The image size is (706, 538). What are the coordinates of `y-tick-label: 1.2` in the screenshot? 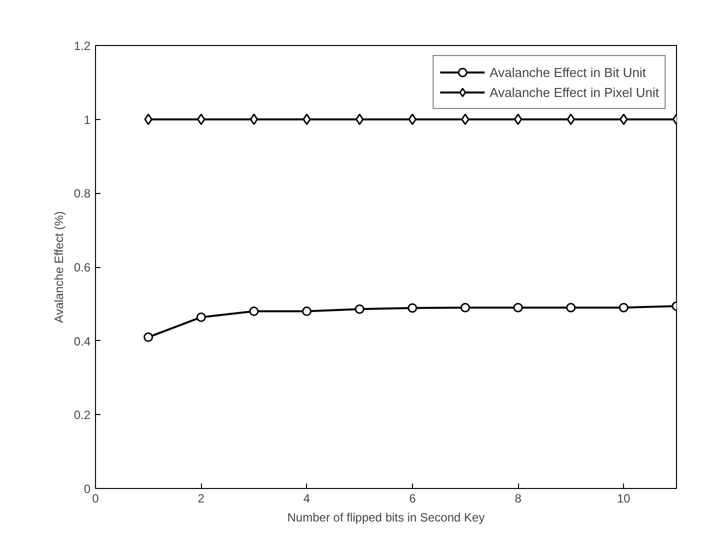 It's located at (82, 46).